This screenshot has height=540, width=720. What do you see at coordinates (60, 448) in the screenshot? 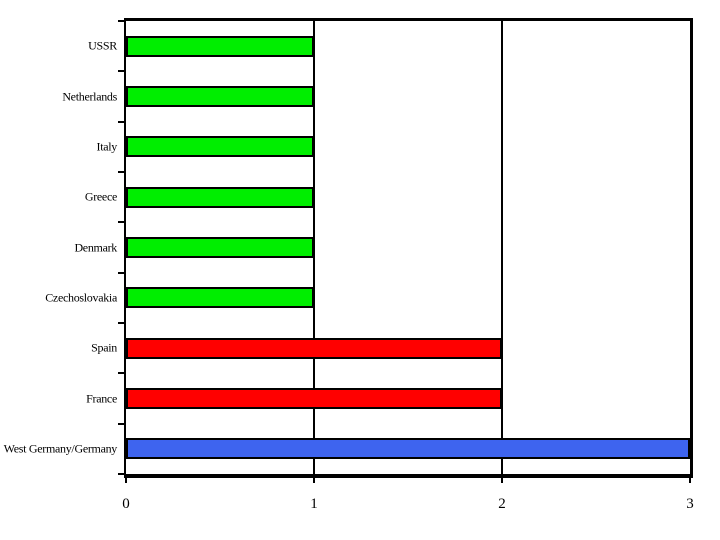
I see `category-label: West Germany/Germany` at bounding box center [60, 448].